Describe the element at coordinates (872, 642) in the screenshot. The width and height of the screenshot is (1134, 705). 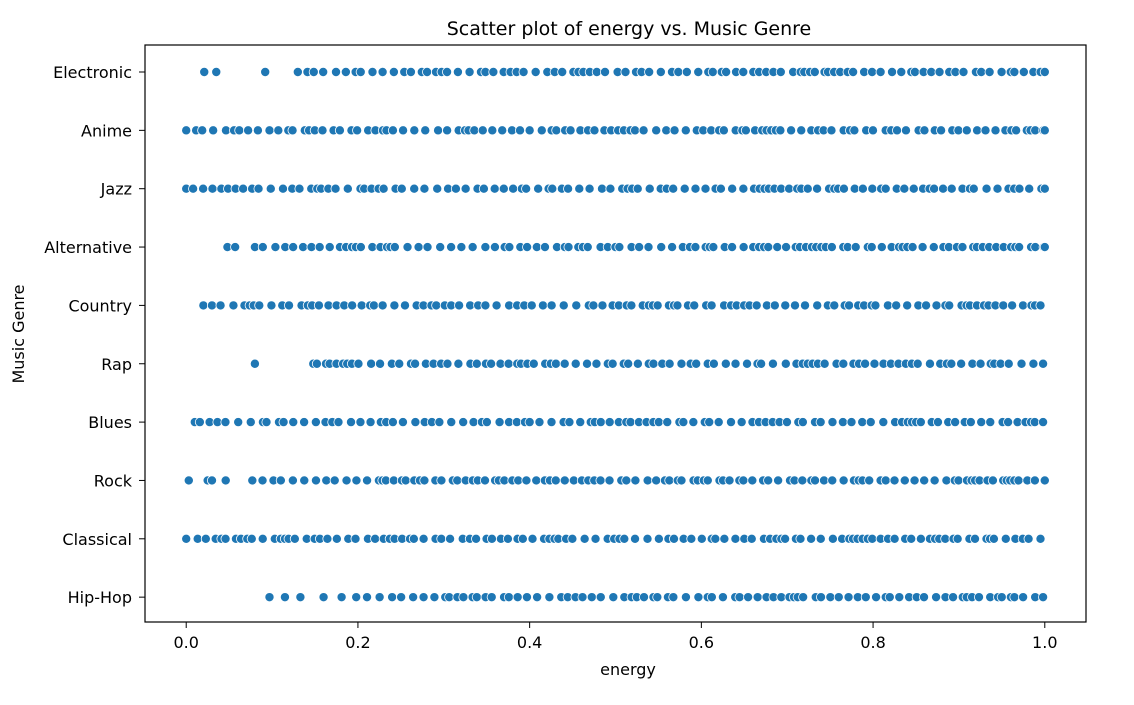
I see `x-tick-label: 0.8` at that location.